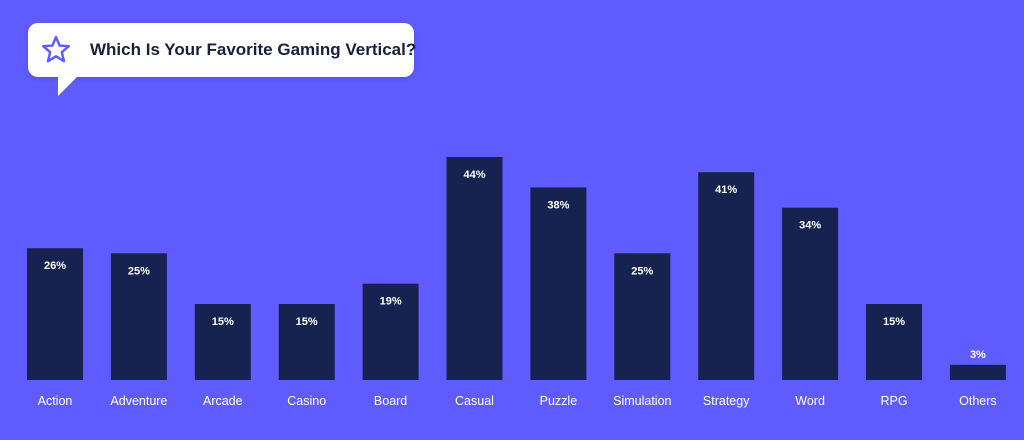 This screenshot has width=1024, height=440. I want to click on bar-board, so click(390, 331).